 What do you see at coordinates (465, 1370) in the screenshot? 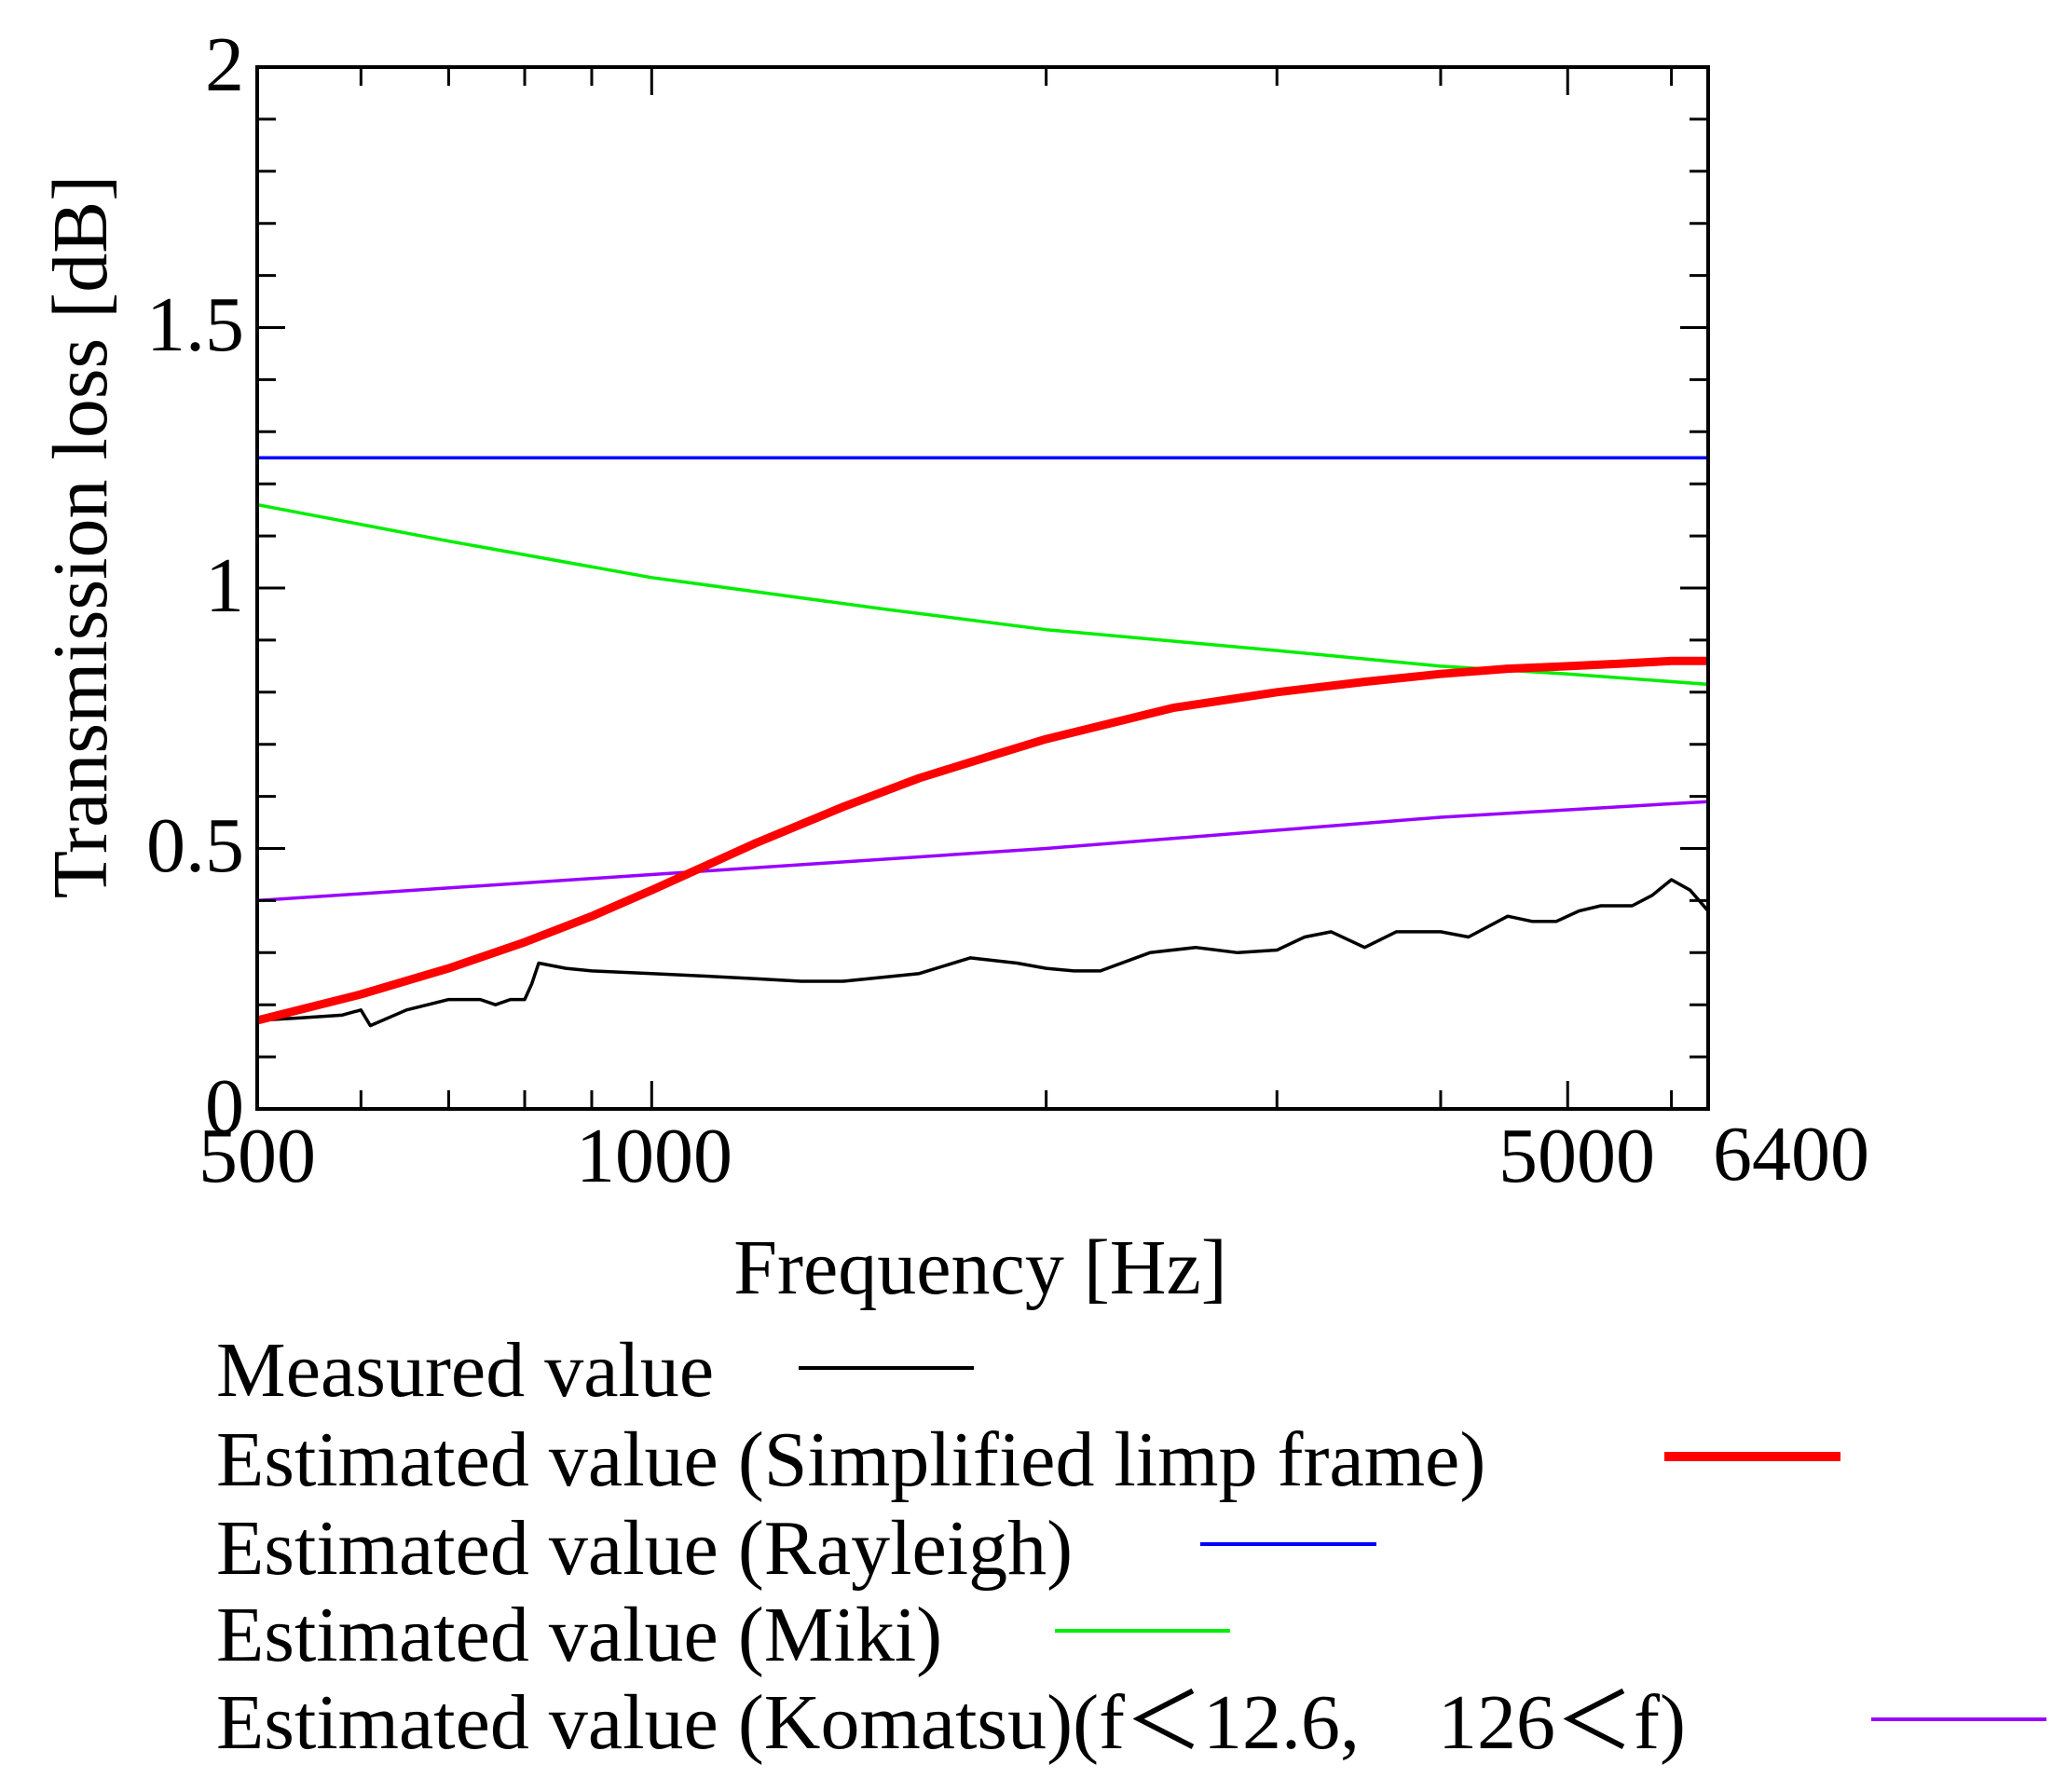
I see `legend-label-measured: Measured value` at bounding box center [465, 1370].